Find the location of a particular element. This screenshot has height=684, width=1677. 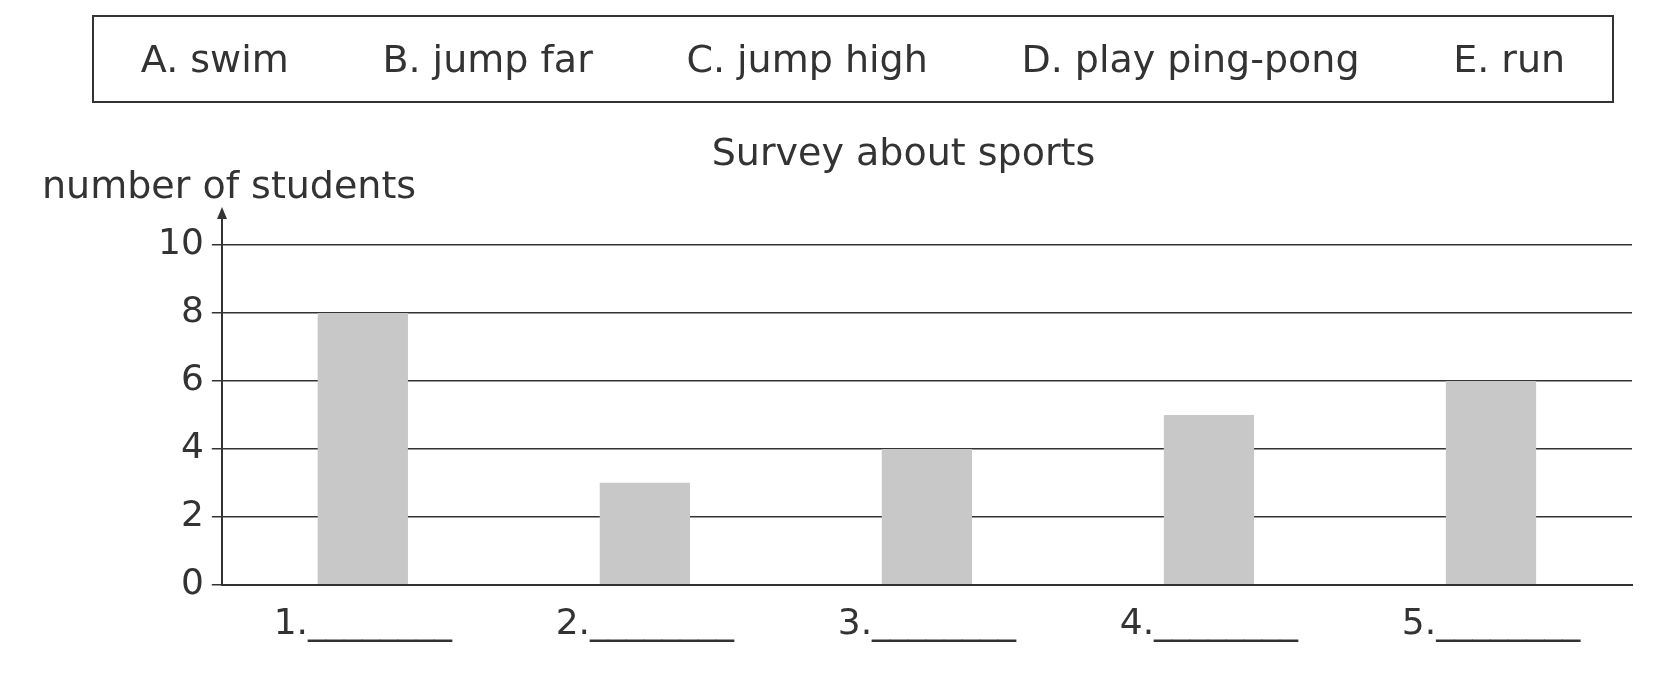

text: E. run is located at coordinates (1509, 59).